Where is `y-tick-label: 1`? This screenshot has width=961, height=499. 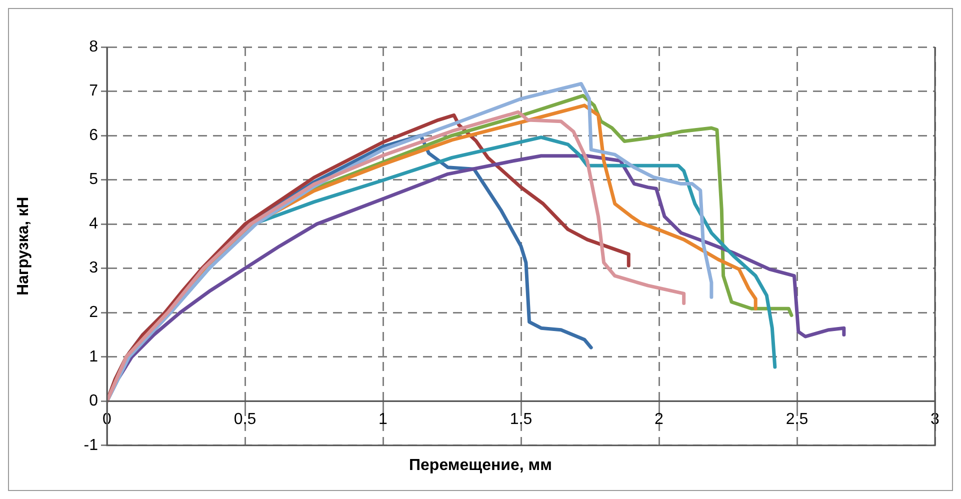
y-tick-label: 1 is located at coordinates (93, 357).